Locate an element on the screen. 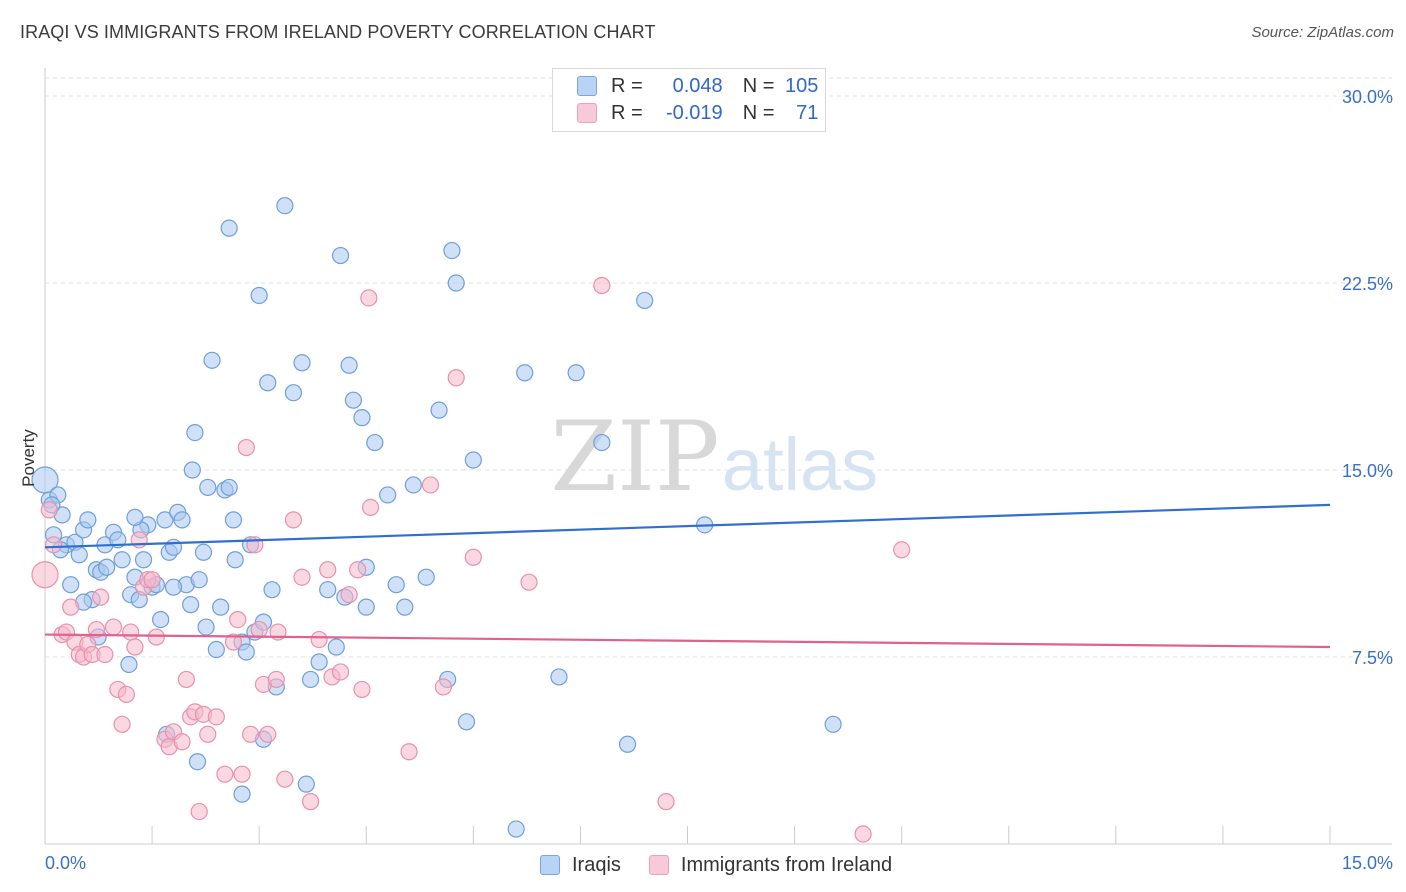 The height and width of the screenshot is (892, 1406). correlation-legend: R = 0.048 N = 105 R = -0.019 N = 71 is located at coordinates (689, 100).